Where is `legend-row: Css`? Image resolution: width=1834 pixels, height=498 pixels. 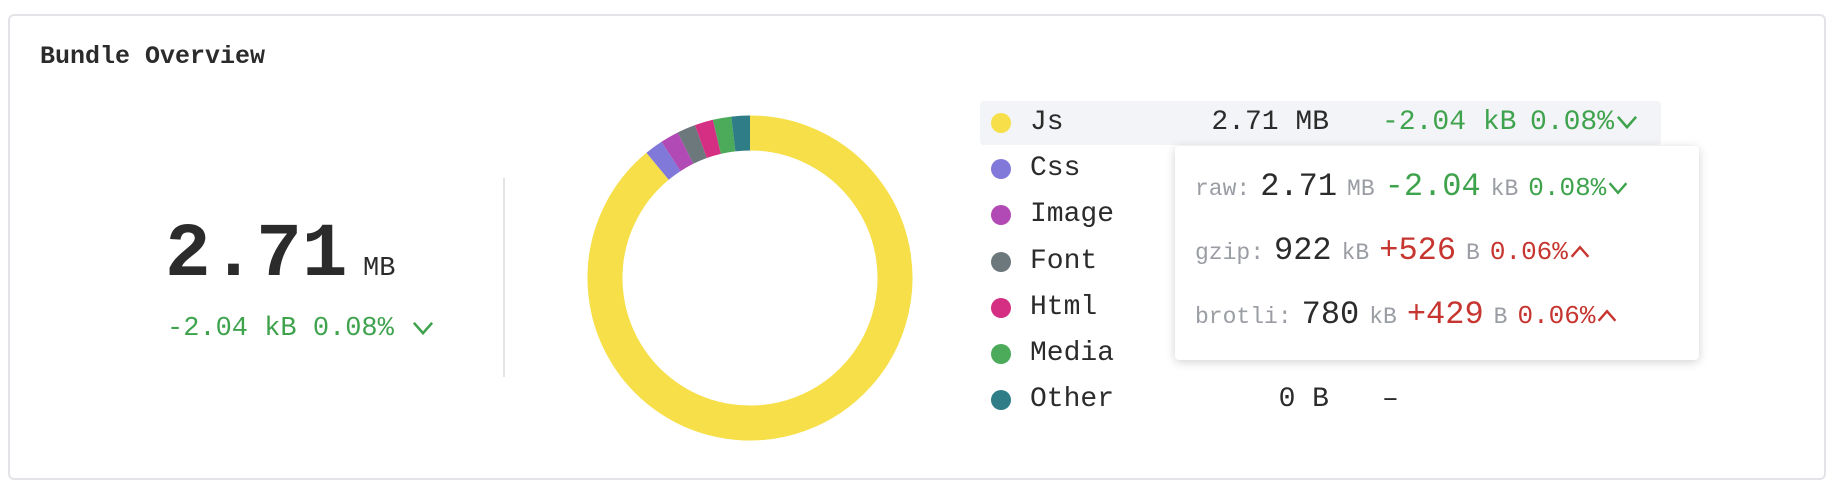 legend-row: Css is located at coordinates (1320, 169).